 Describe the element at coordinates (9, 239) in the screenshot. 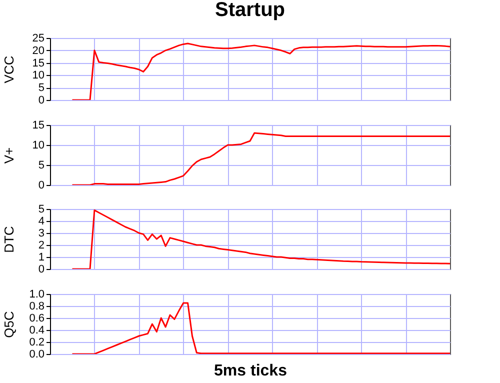

I see `y-axis-title: DTC` at that location.